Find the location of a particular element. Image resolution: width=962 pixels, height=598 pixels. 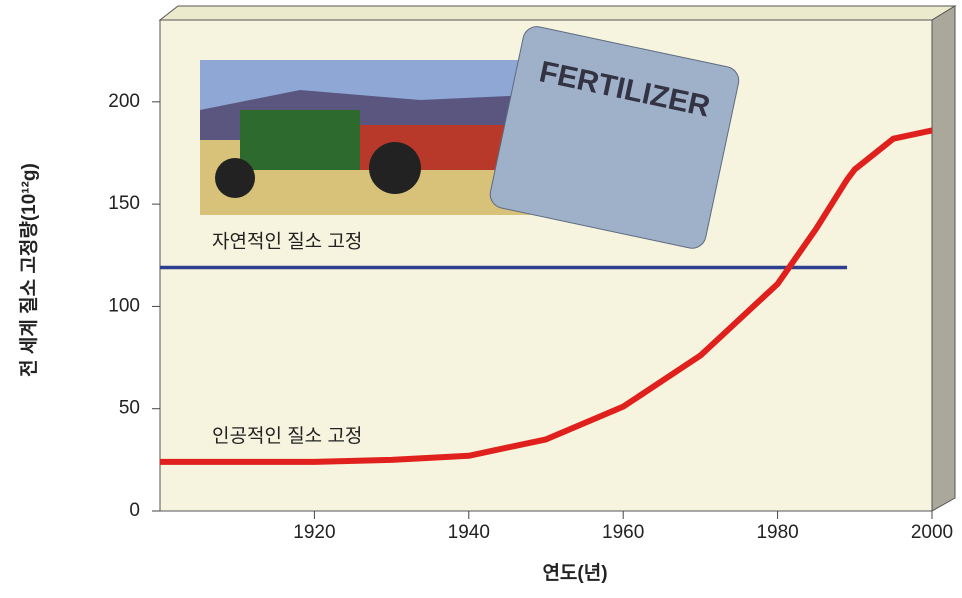

x-tick-label: 1920 is located at coordinates (314, 532).